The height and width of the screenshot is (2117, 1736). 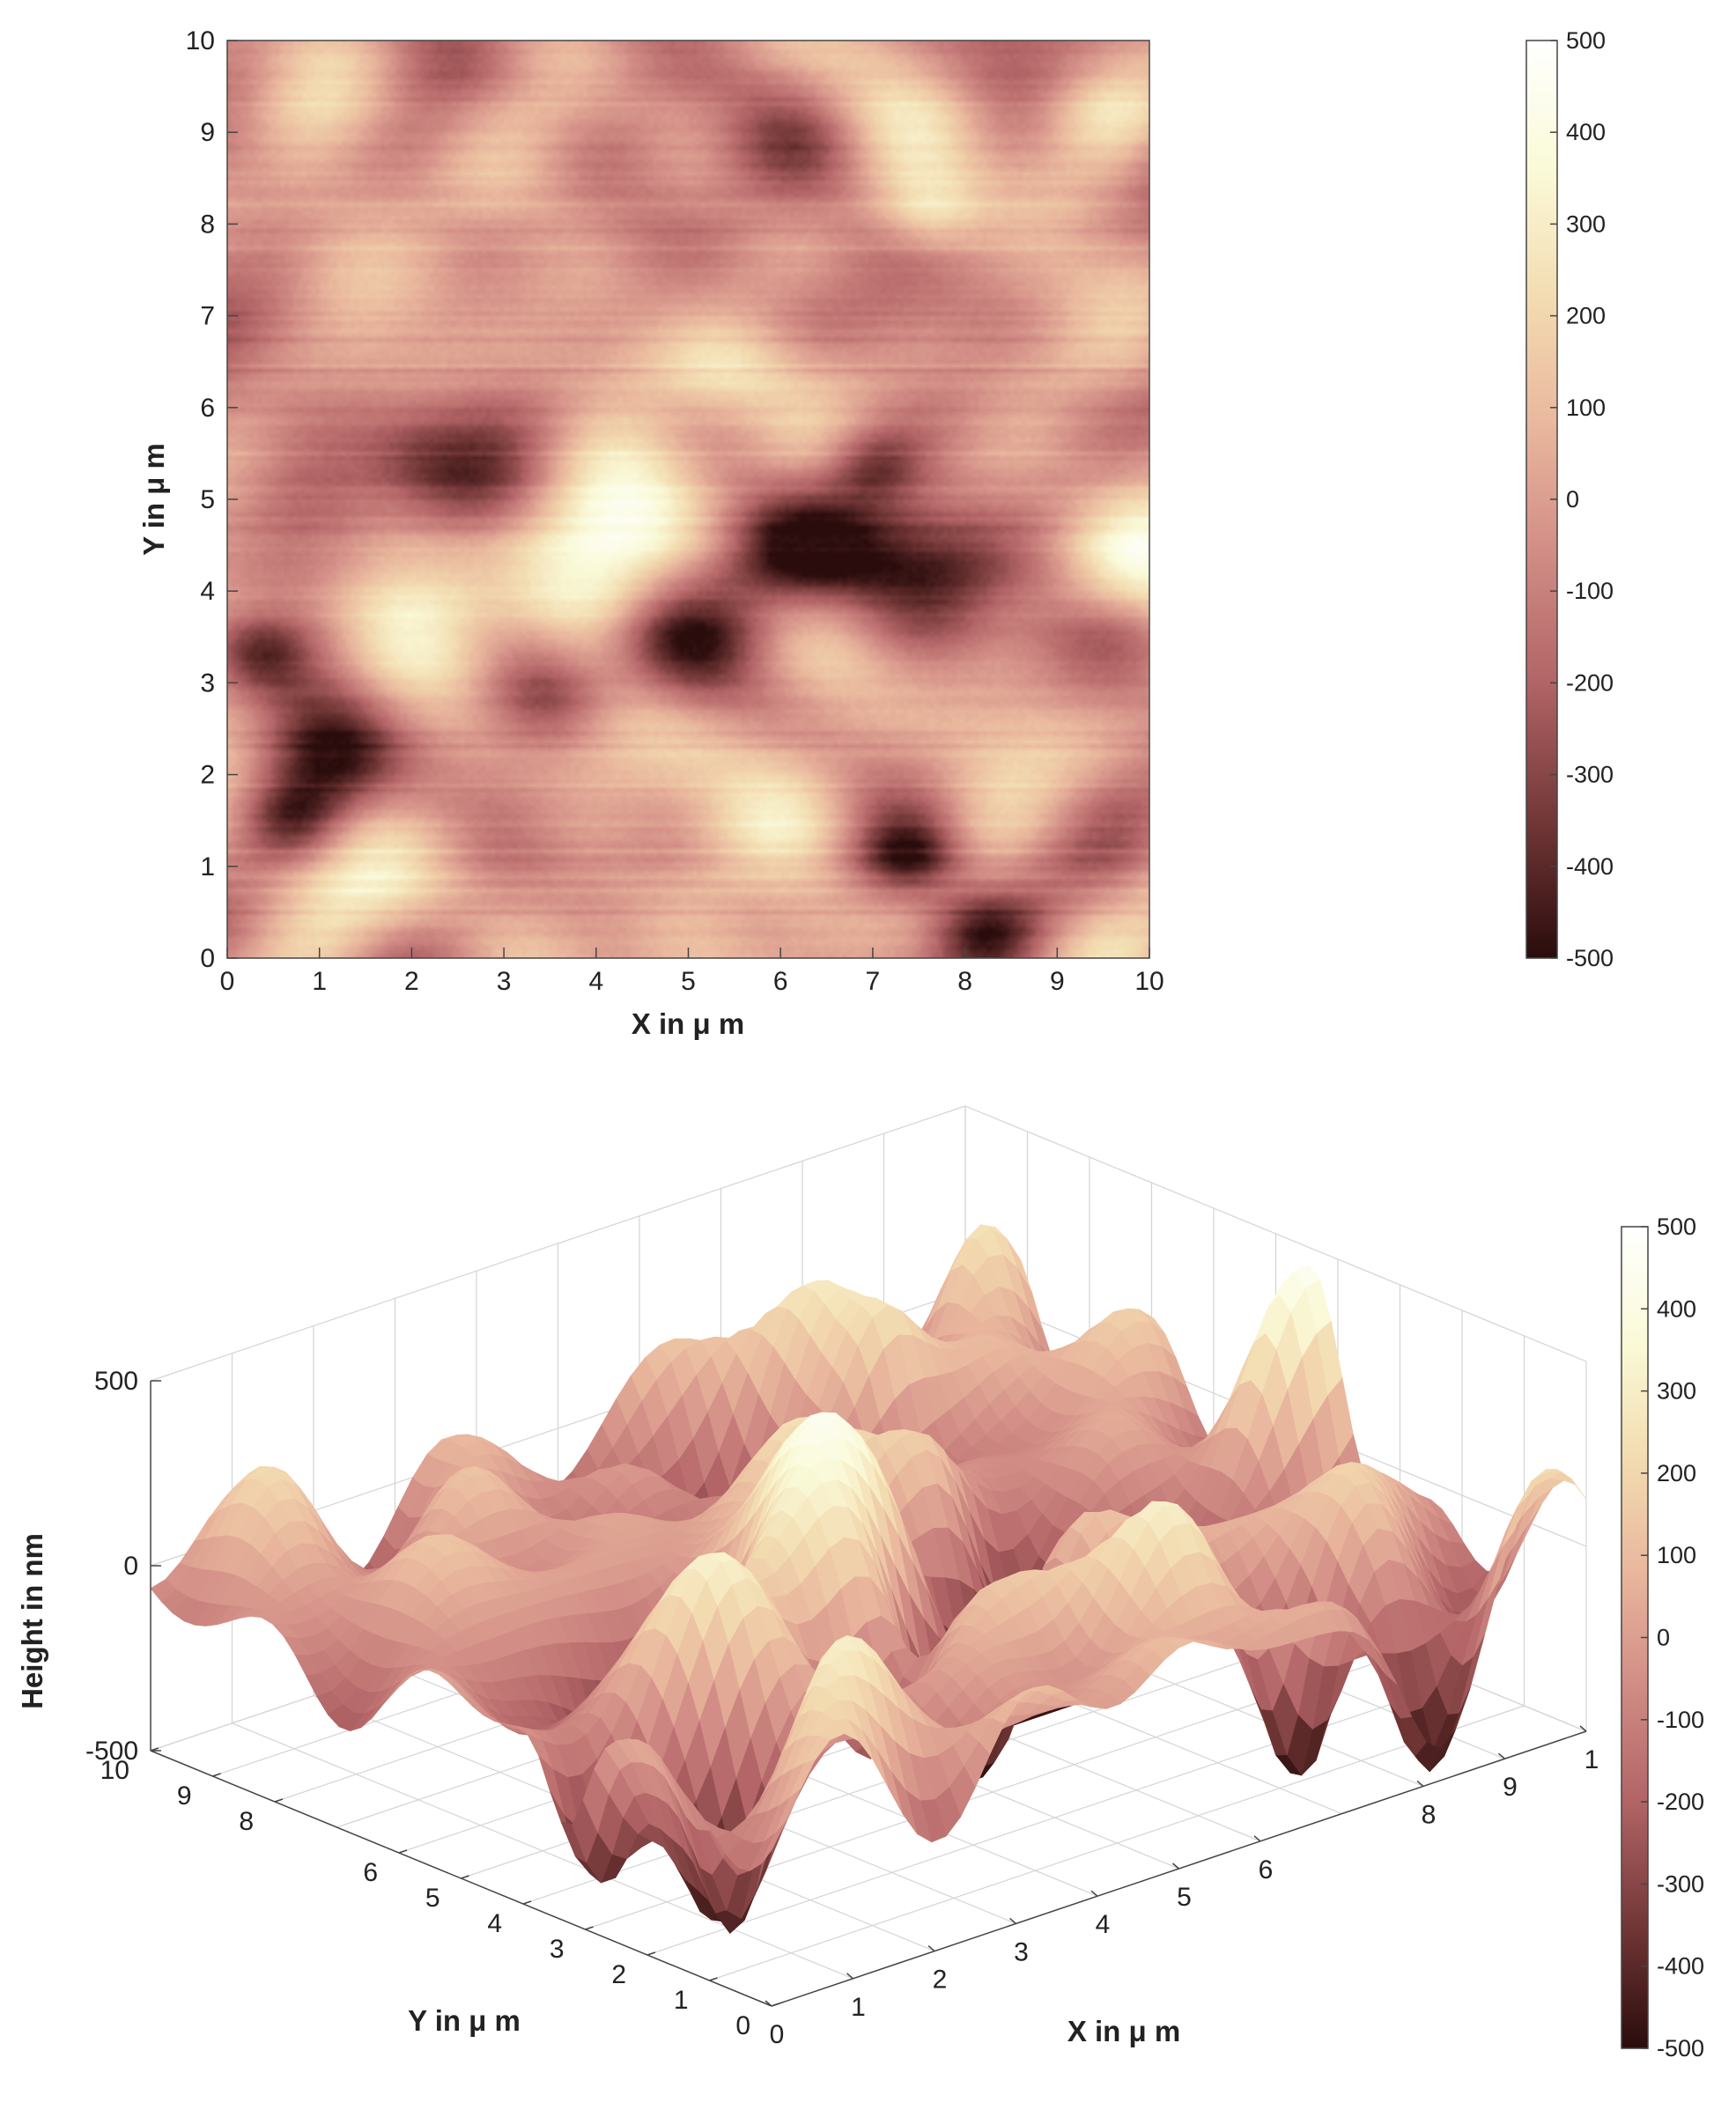 I want to click on heatmap-y-tick-label: 4, so click(x=207, y=591).